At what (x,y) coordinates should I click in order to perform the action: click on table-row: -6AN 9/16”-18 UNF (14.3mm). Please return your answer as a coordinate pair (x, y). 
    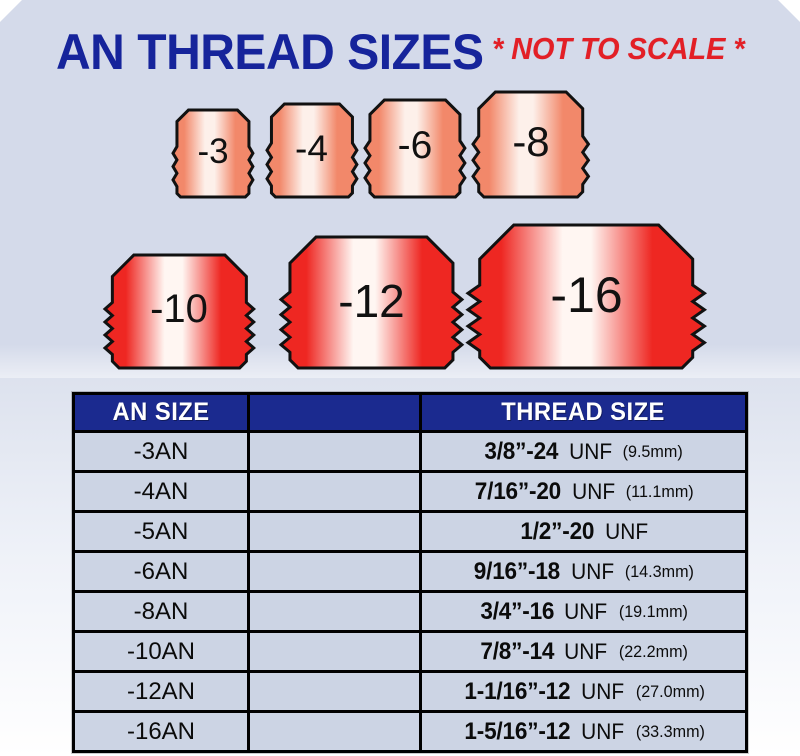
    Looking at the image, I should click on (410, 571).